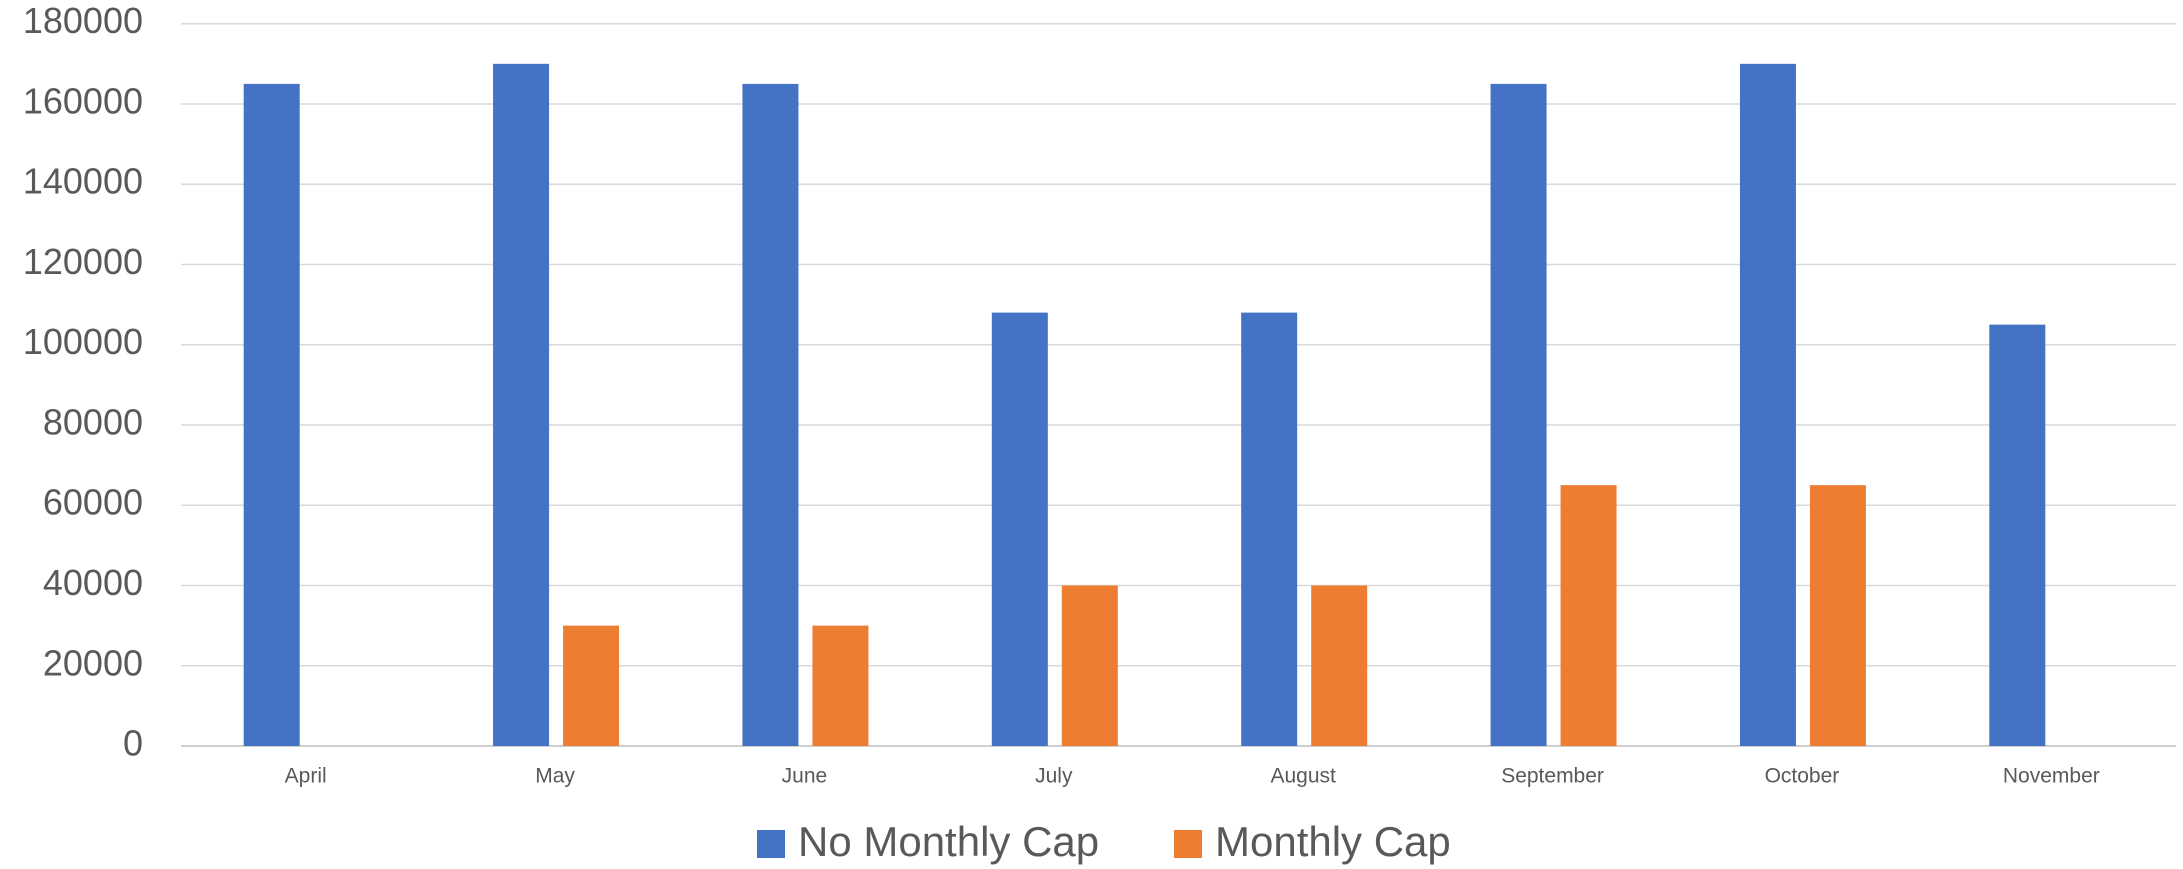 The width and height of the screenshot is (2183, 869). What do you see at coordinates (1333, 841) in the screenshot?
I see `legend-label: Monthly Cap` at bounding box center [1333, 841].